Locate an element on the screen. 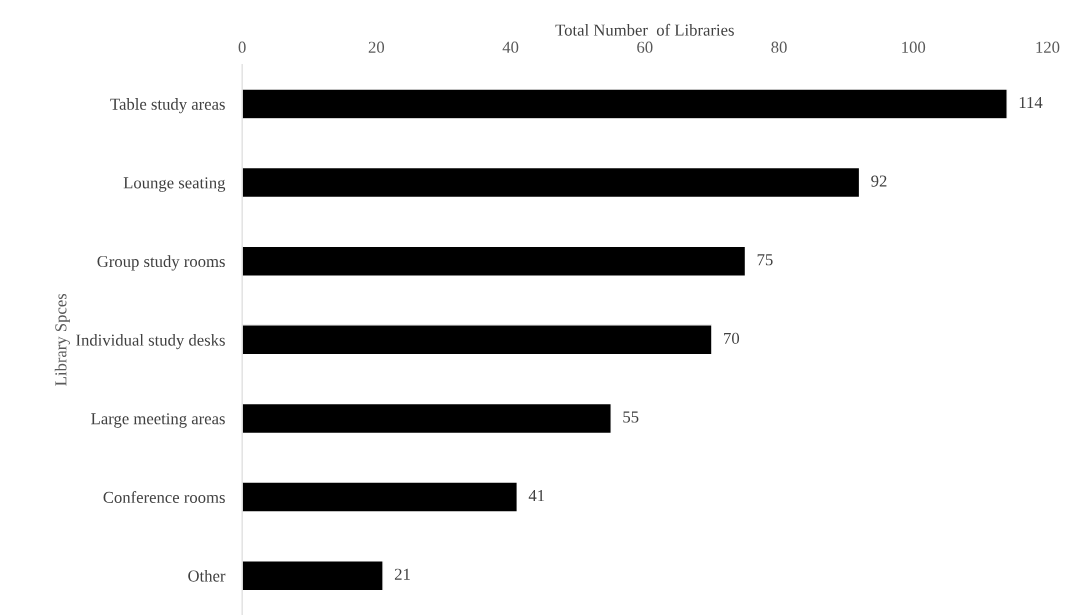 This screenshot has height=615, width=1081. x-tick-label: 120 is located at coordinates (1048, 47).